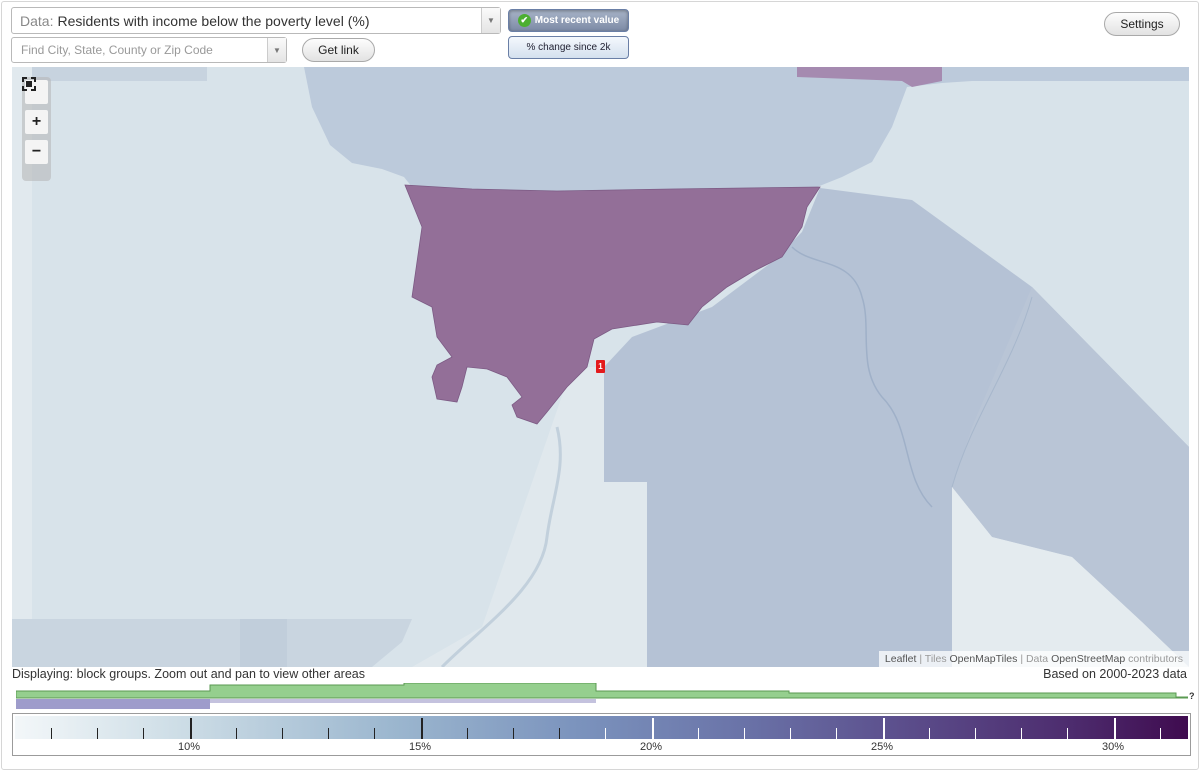 The width and height of the screenshot is (1200, 771). Describe the element at coordinates (1088, 659) in the screenshot. I see `openstreetmap-link: OpenStreetMap` at that location.